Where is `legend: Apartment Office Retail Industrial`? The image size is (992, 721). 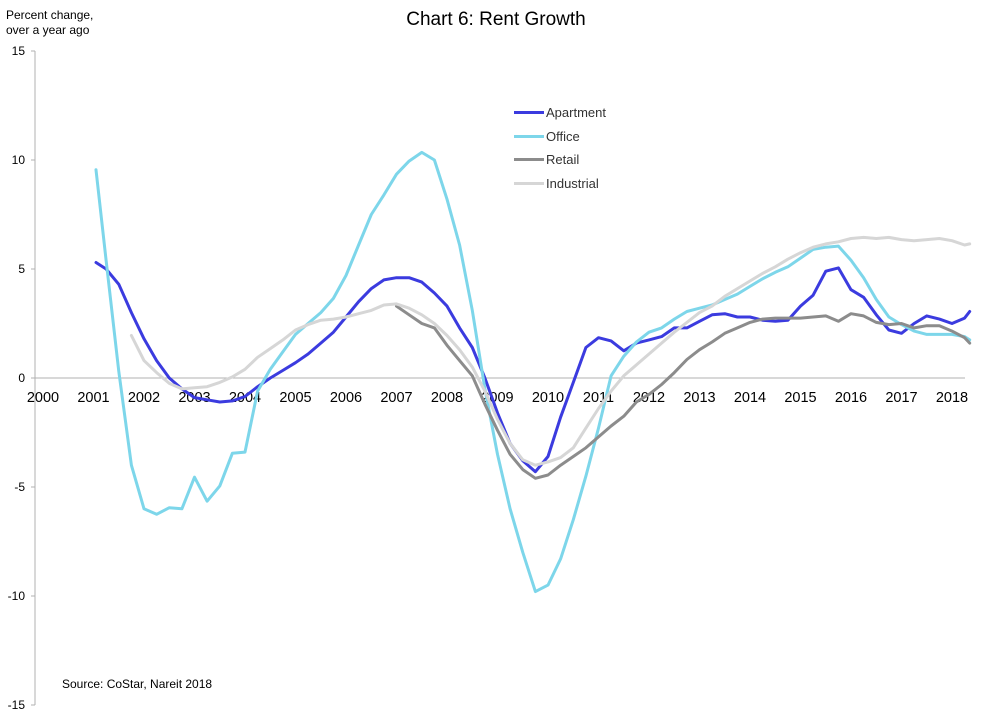 legend: Apartment Office Retail Industrial is located at coordinates (560, 148).